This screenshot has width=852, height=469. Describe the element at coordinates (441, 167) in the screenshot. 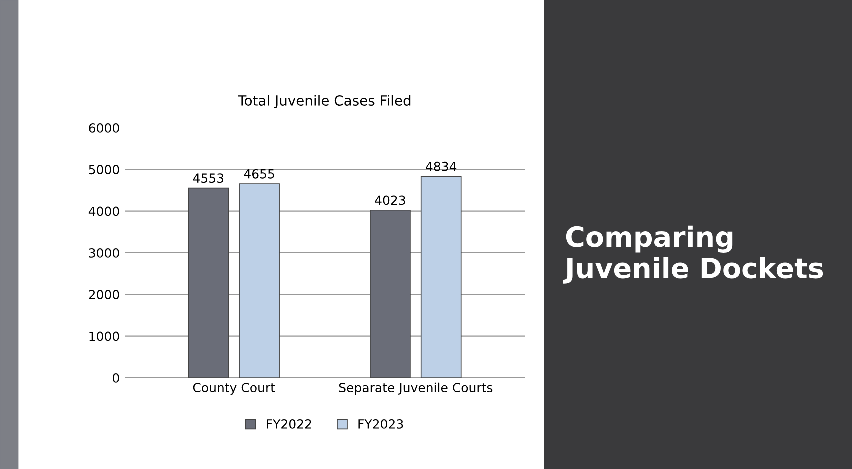

I see `data-label: 4834` at that location.